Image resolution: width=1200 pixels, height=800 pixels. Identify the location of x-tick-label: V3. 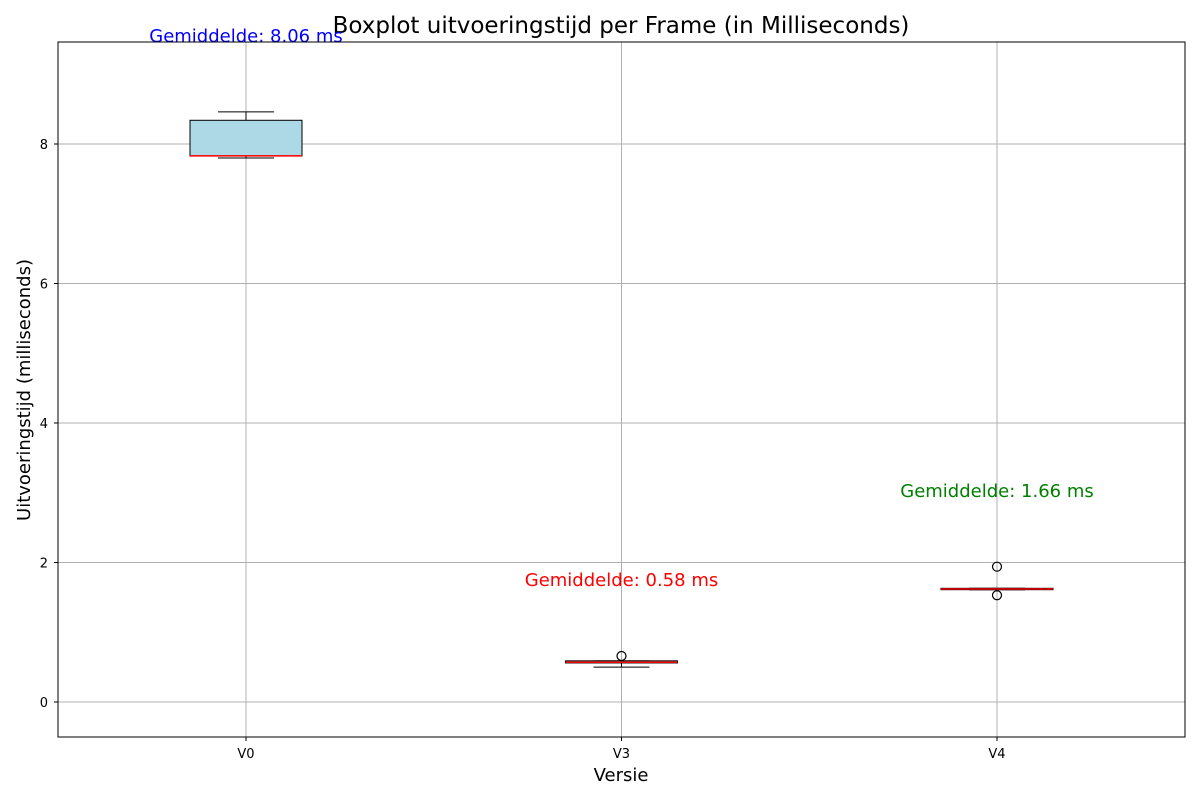
(621, 754).